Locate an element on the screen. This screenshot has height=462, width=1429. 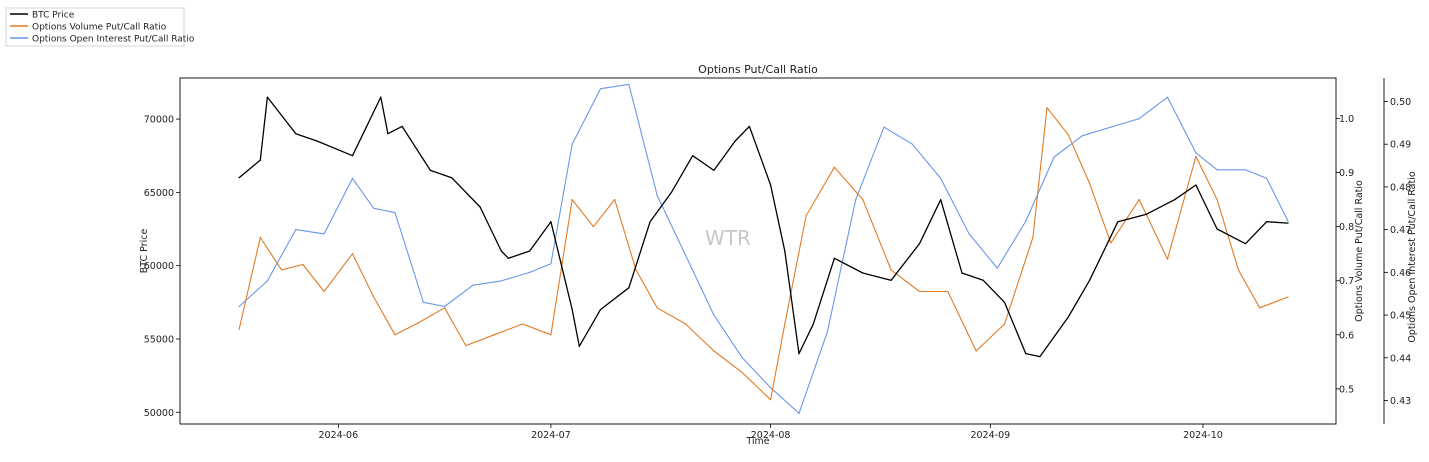
y-right2-tick-label: 0.46 is located at coordinates (1400, 273).